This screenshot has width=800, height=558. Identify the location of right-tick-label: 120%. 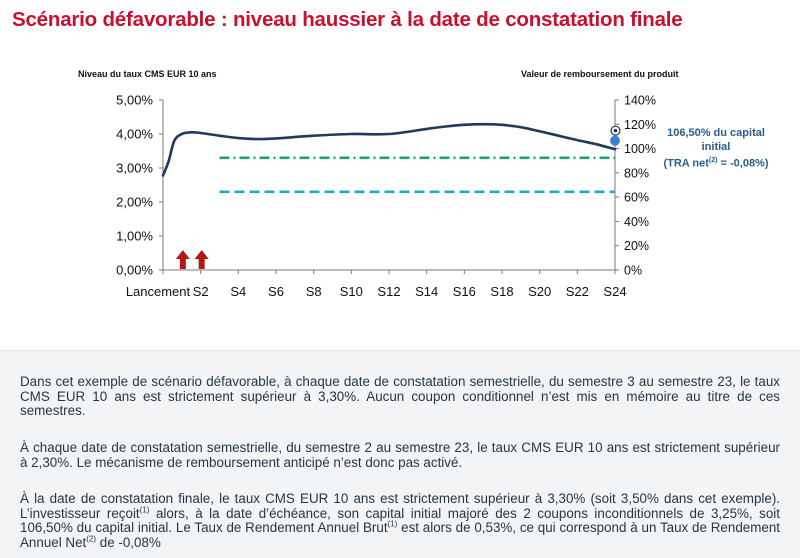
(640, 125).